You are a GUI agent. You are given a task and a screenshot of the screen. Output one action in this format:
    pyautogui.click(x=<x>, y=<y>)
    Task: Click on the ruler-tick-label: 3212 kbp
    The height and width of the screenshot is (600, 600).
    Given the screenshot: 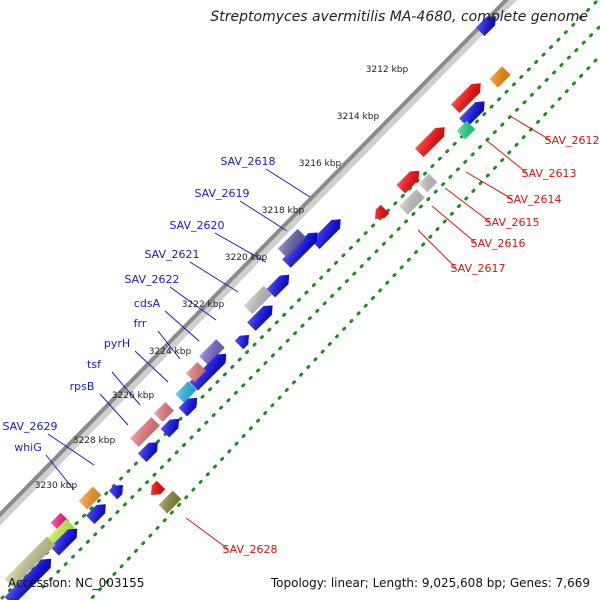 What is the action you would take?
    pyautogui.click(x=387, y=70)
    